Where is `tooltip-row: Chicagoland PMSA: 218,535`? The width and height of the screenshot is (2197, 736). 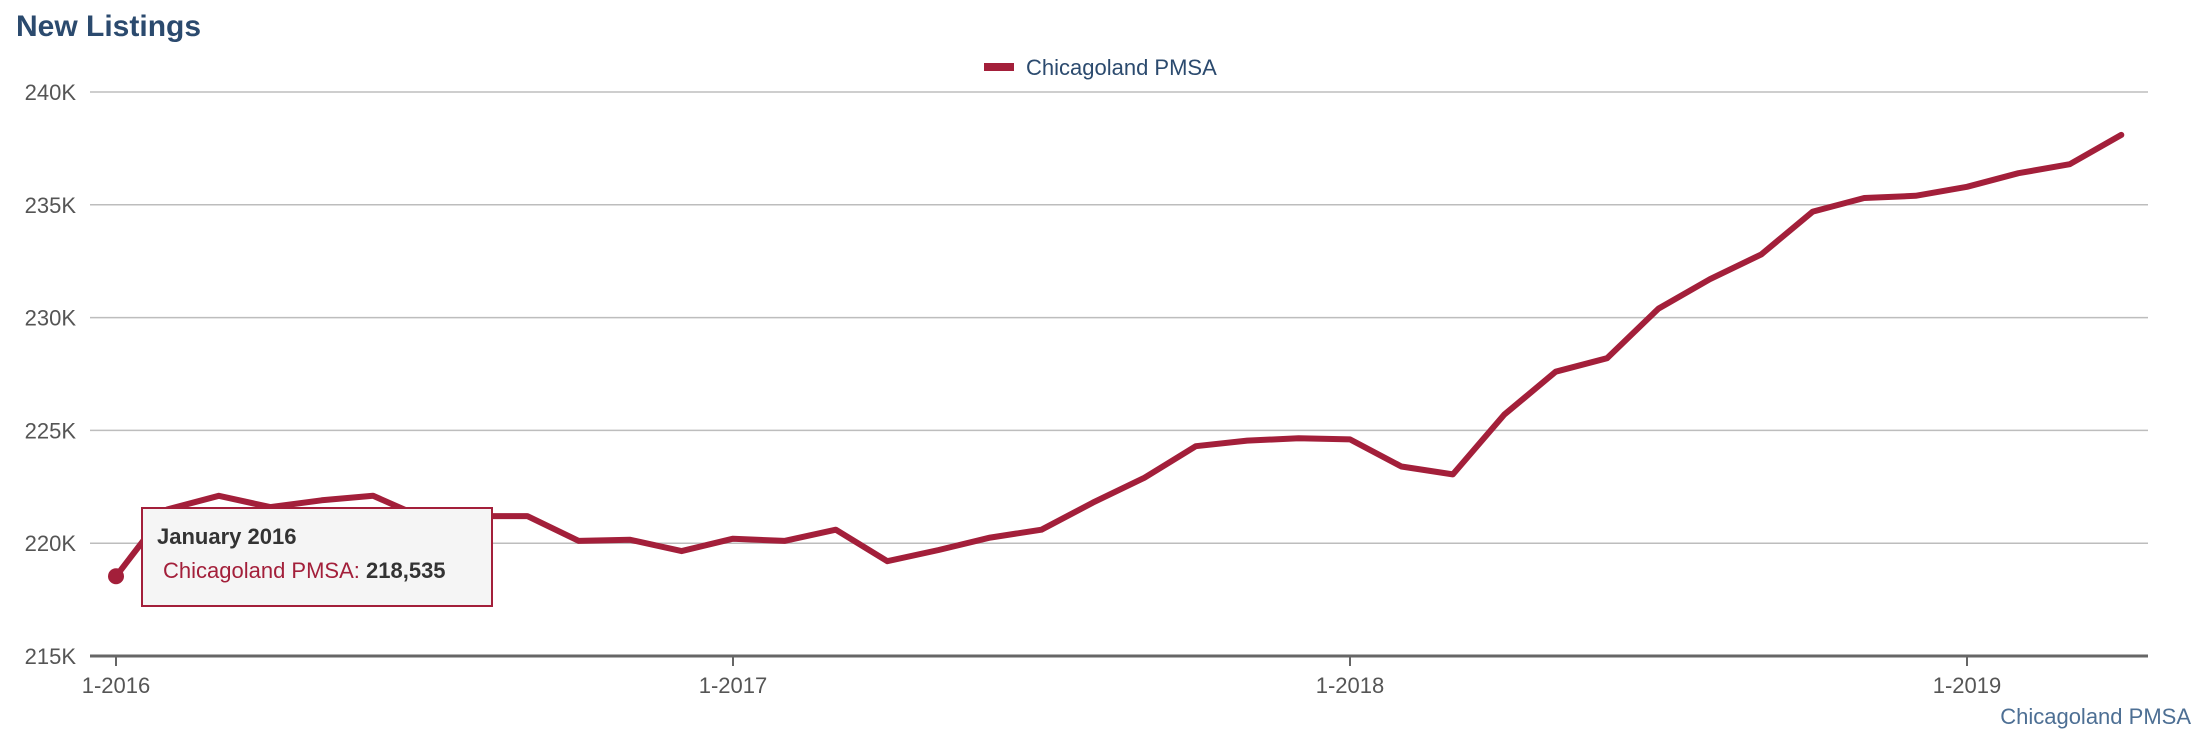
tooltip-row: Chicagoland PMSA: 218,535 is located at coordinates (304, 571).